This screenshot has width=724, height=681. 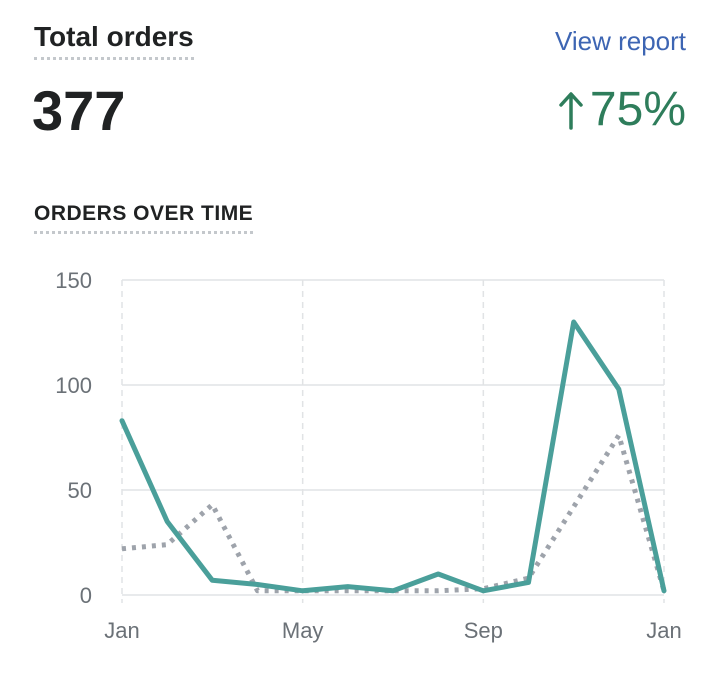 I want to click on y-tick-label: 50, so click(x=80, y=490).